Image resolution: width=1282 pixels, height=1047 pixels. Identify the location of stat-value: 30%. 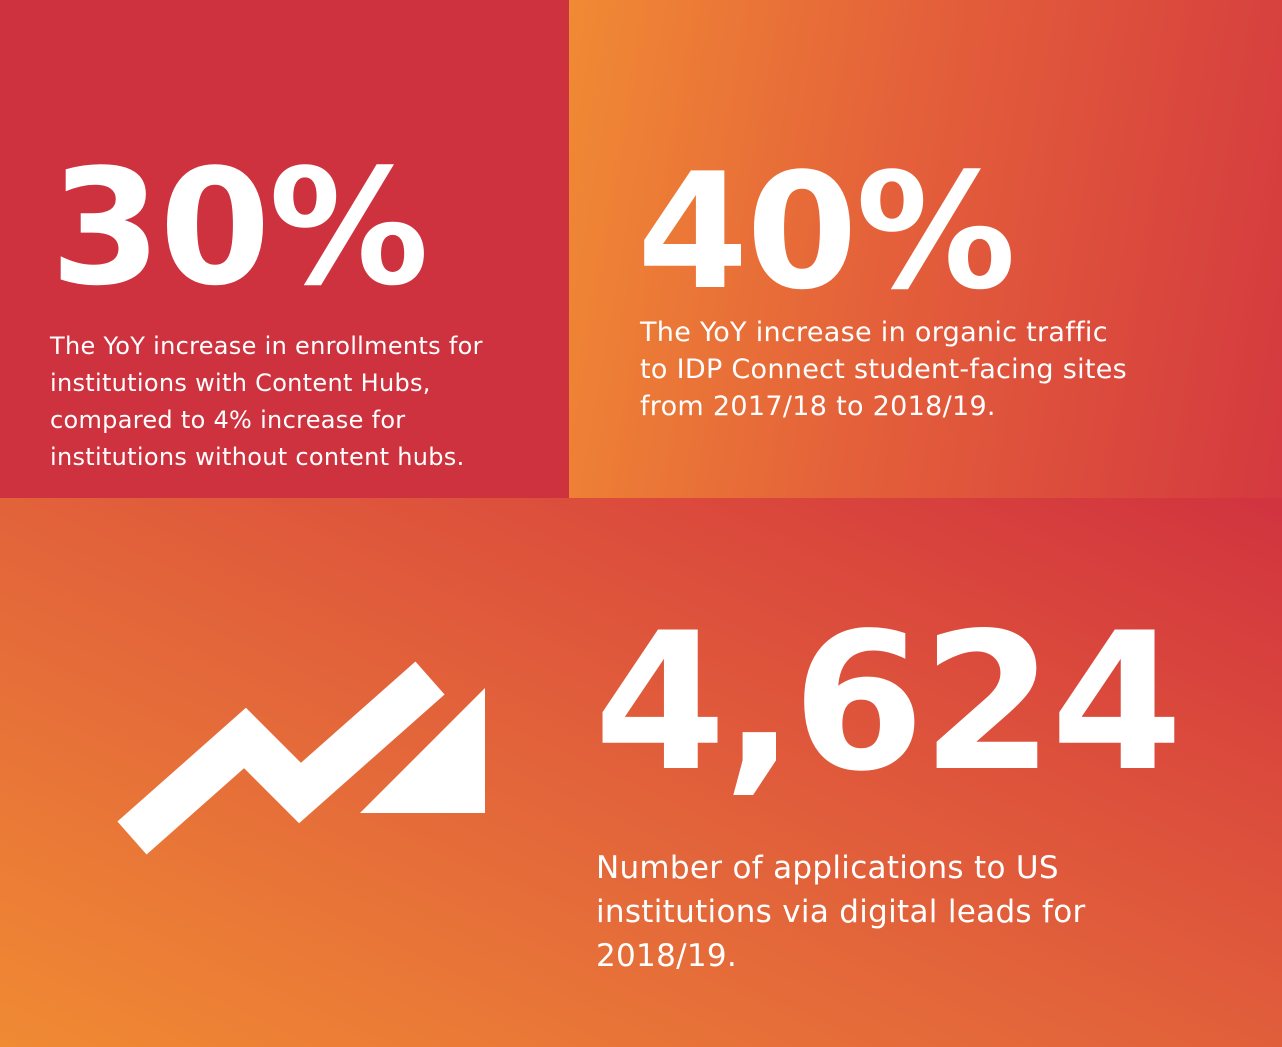
(239, 227).